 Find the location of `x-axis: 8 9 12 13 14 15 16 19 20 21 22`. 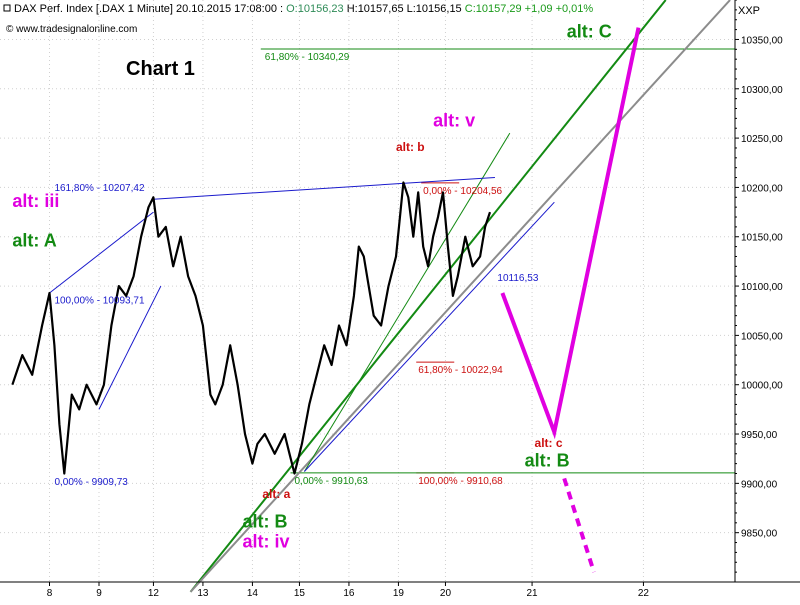

x-axis: 8 9 12 13 14 15 16 19 20 21 22 is located at coordinates (348, 590).